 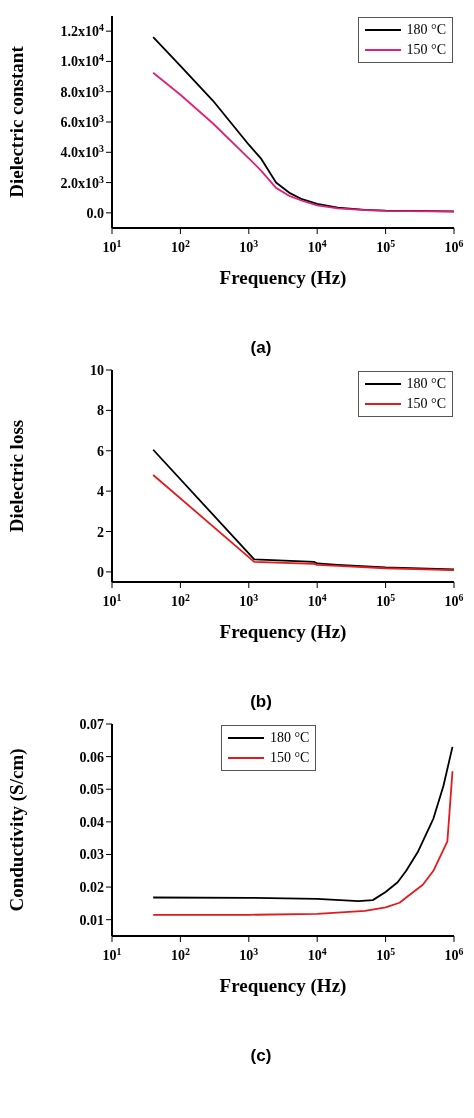 What do you see at coordinates (82, 121) in the screenshot?
I see `y-tick-label: 6.0x10$^{3}$` at bounding box center [82, 121].